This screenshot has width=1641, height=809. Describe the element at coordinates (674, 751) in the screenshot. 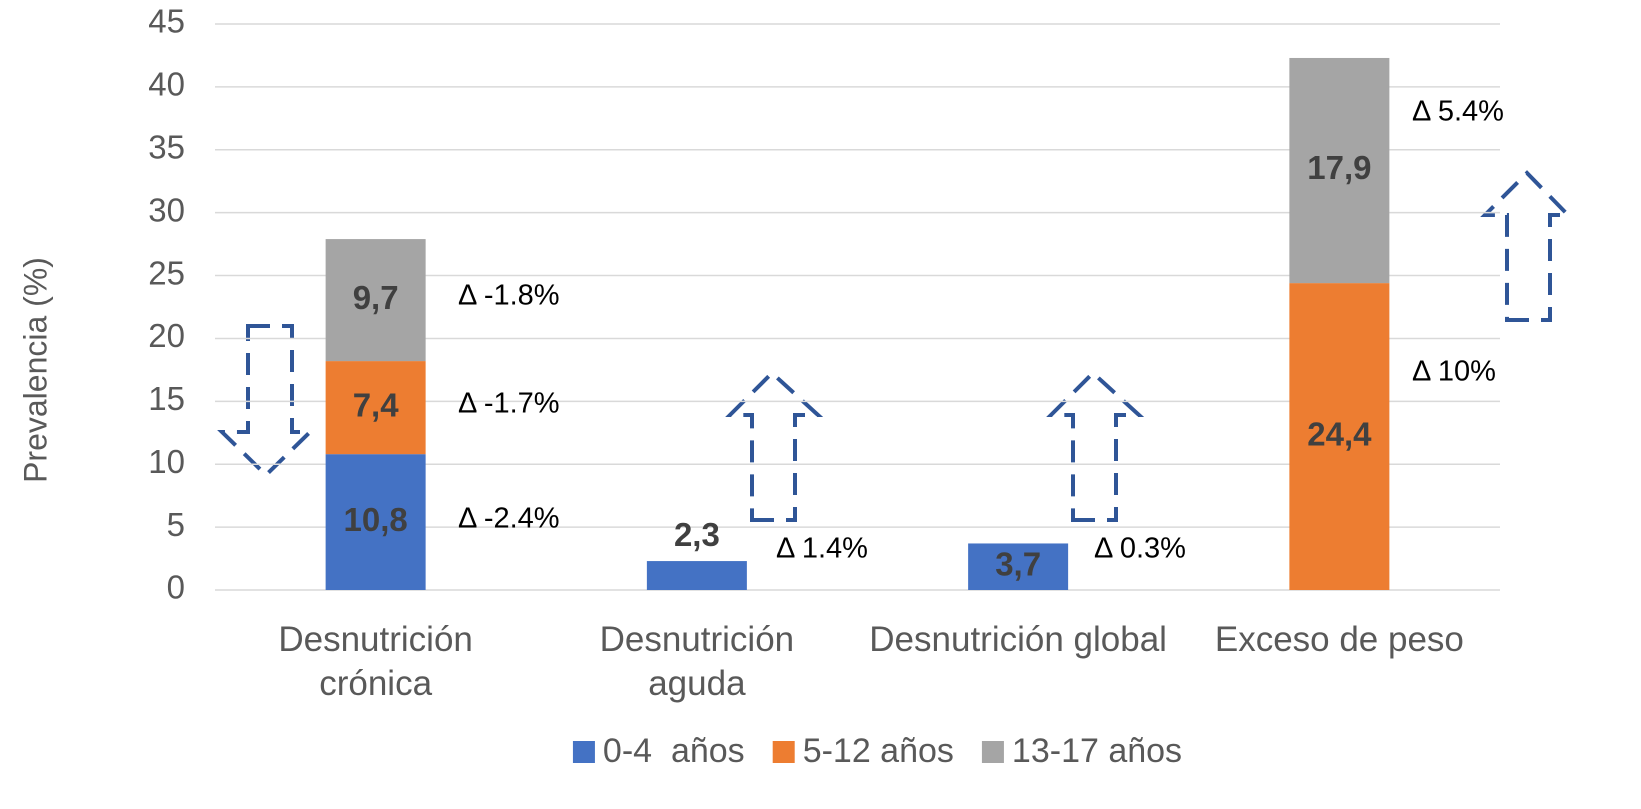

I see `legend-label: 0-4 años` at that location.